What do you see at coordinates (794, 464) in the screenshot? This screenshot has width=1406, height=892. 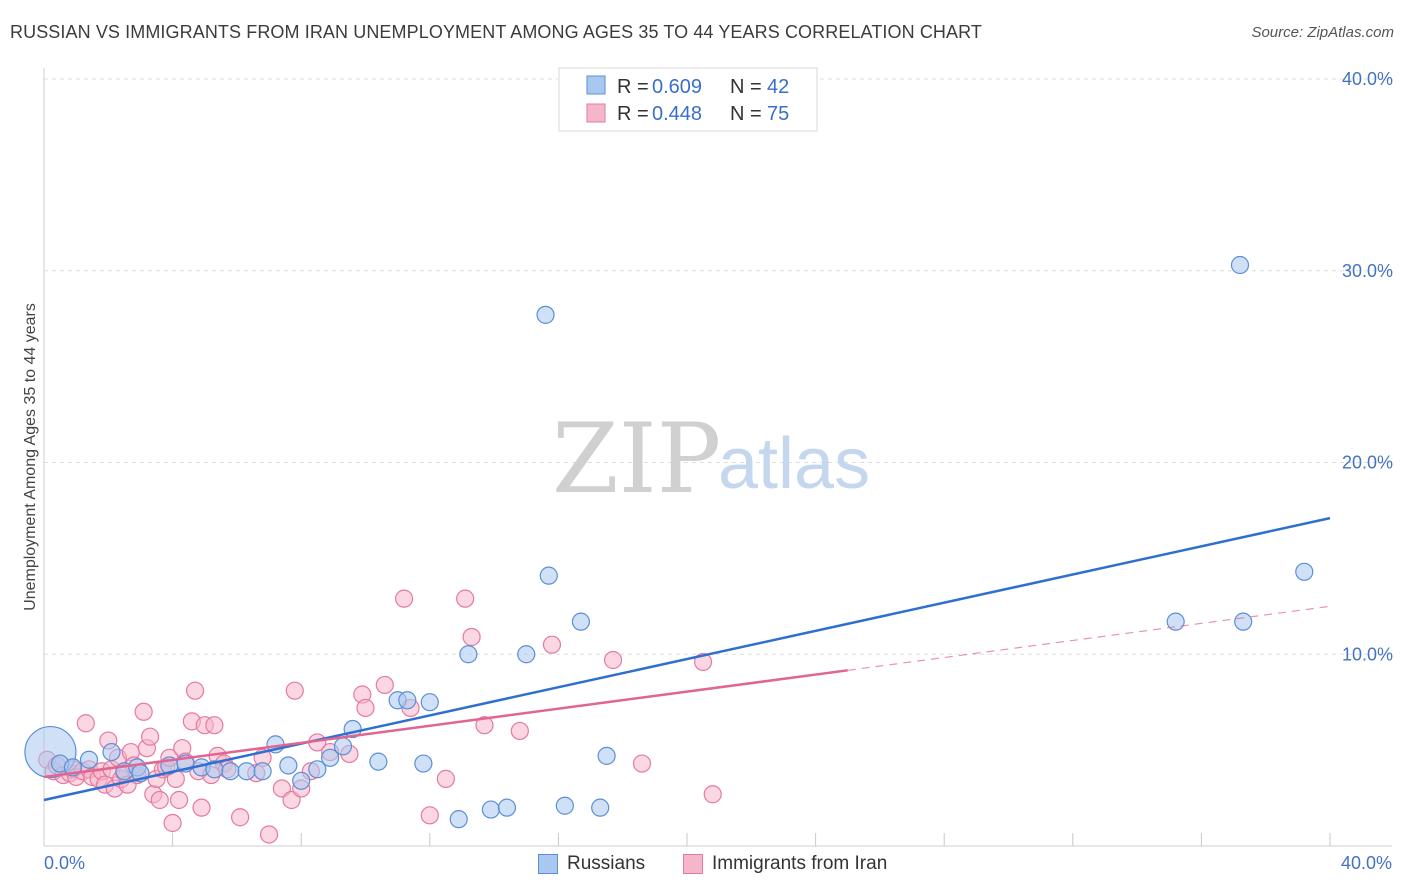 I see `watermark-atlas: atlas` at bounding box center [794, 464].